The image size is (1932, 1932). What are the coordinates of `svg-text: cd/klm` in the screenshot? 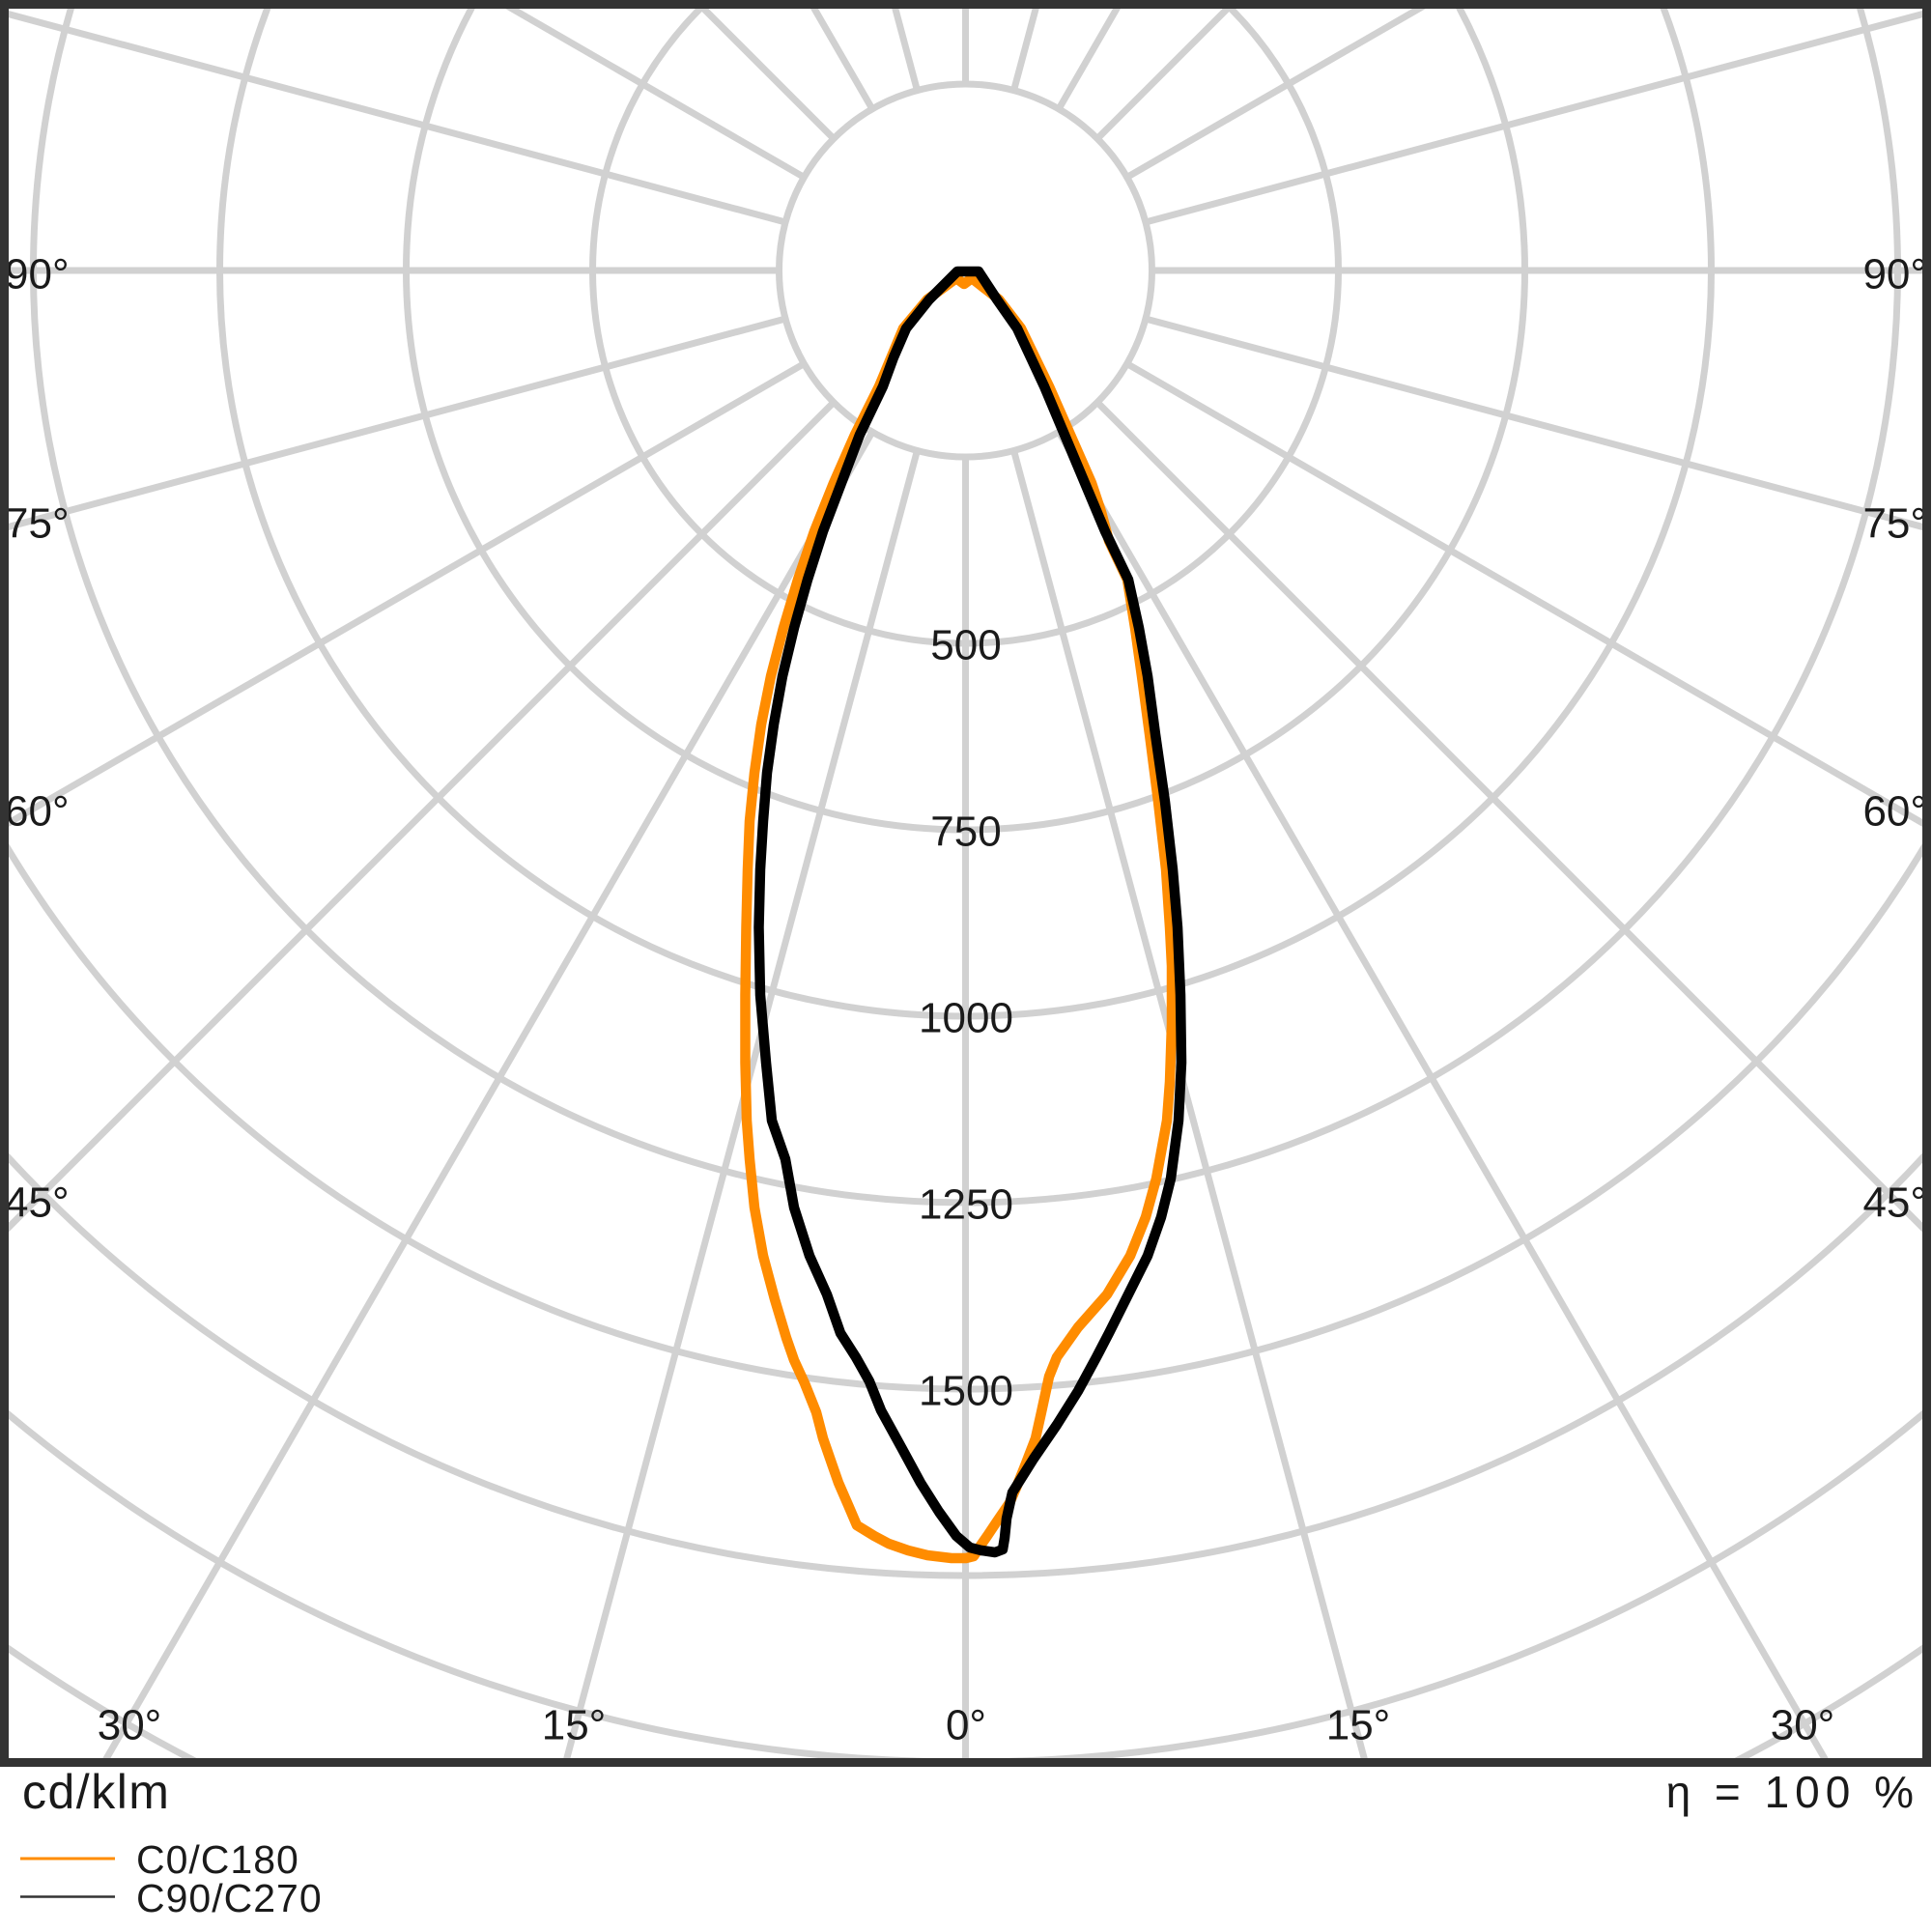 It's located at (96, 1792).